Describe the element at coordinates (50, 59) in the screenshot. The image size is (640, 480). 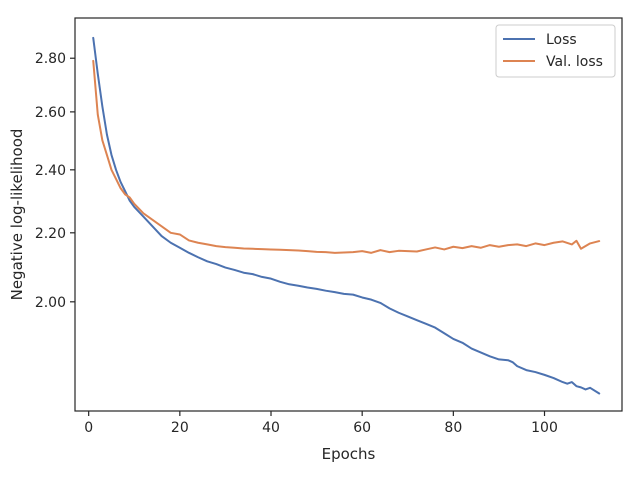
I see `y-tick-label: 2.80` at that location.